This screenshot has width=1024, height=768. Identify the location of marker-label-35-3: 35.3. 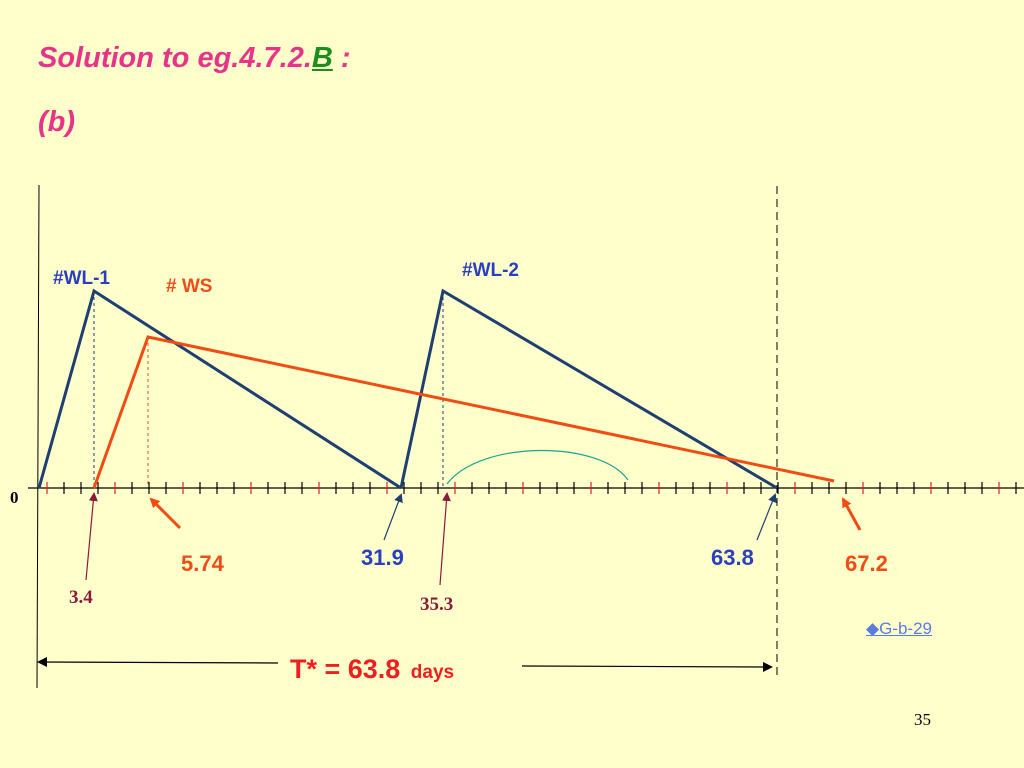
(436, 604).